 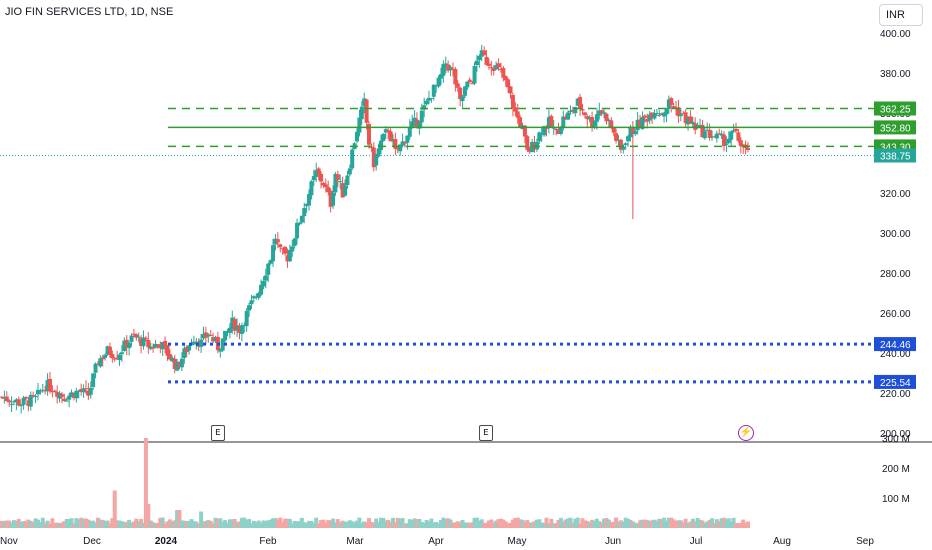 I want to click on lightning-icon: ⚡, so click(x=746, y=433).